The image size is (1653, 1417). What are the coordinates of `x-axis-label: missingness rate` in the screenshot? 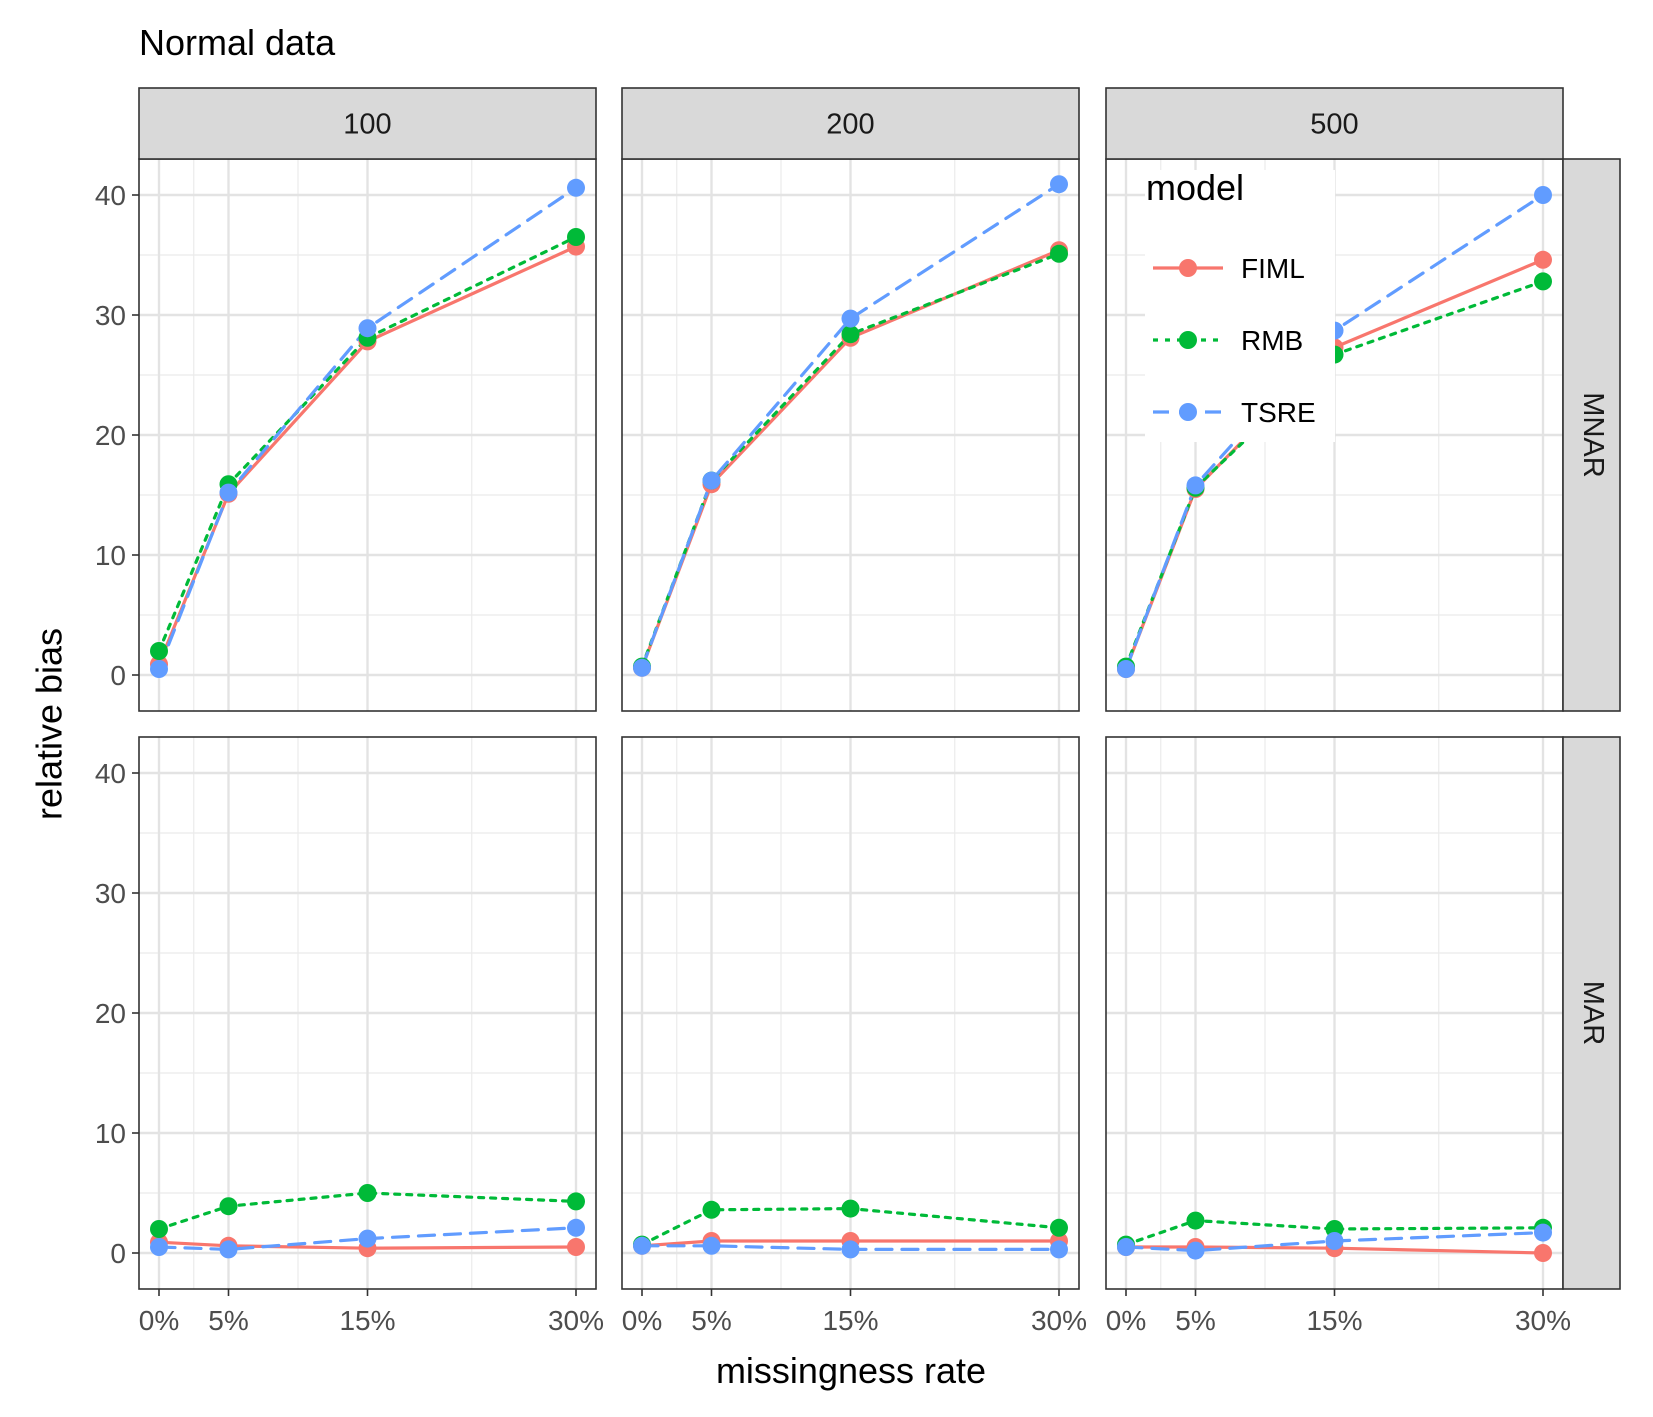 It's located at (851, 1370).